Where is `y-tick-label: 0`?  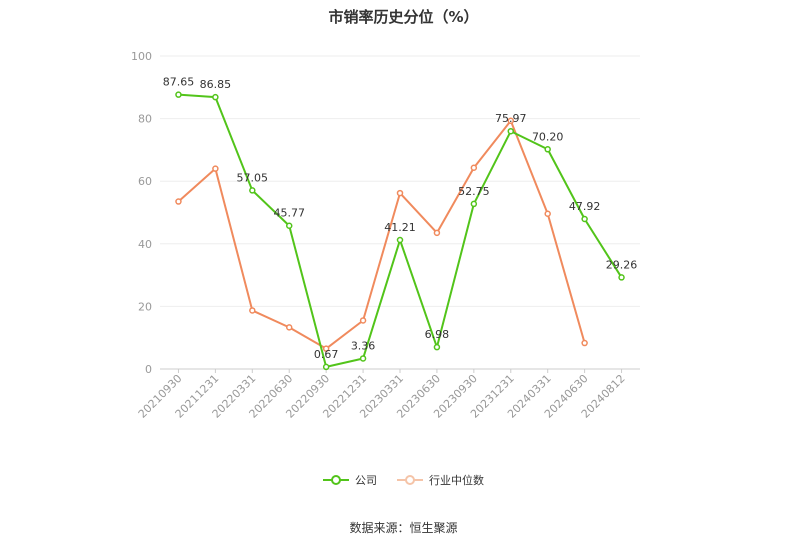 y-tick-label: 0 is located at coordinates (148, 369).